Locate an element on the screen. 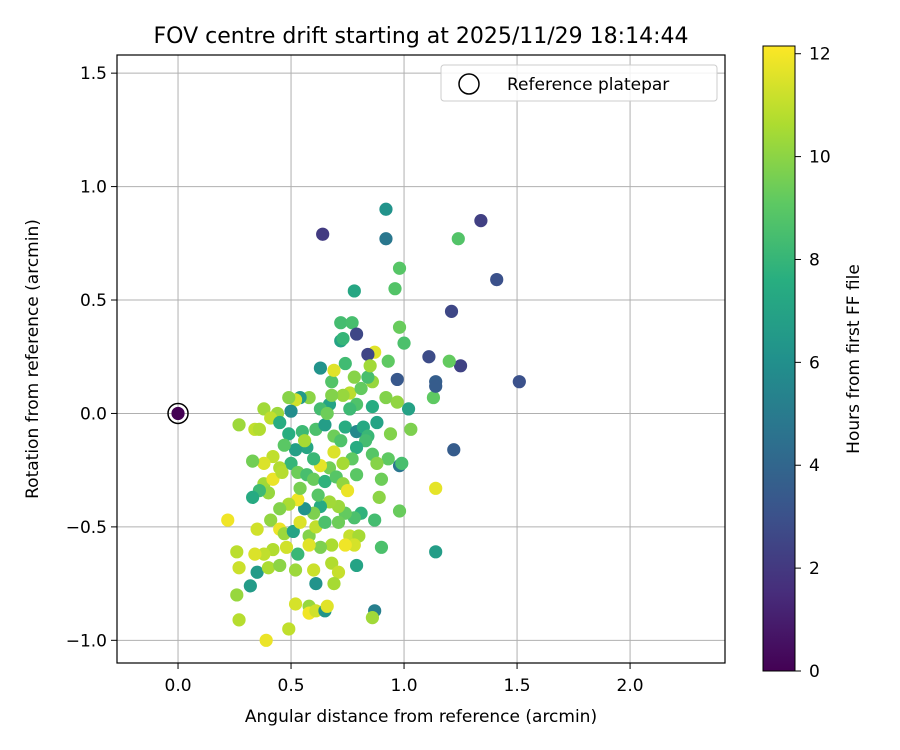  x-axis-label: Angular distance from reference (arcmin) is located at coordinates (421, 717).